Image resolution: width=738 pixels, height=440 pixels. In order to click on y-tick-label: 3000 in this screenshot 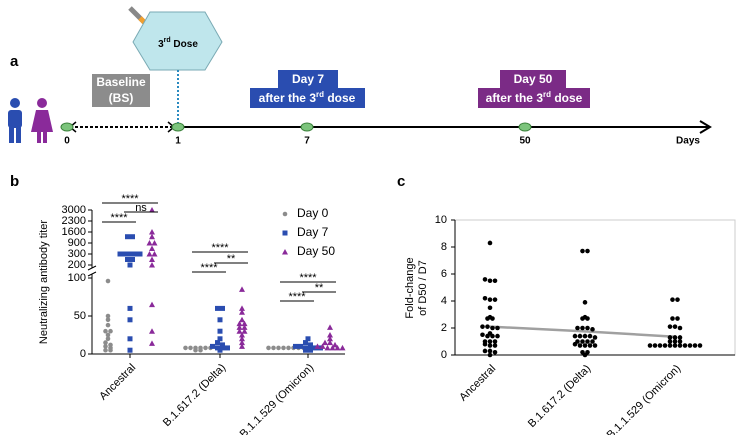, I will do `click(74, 210)`.